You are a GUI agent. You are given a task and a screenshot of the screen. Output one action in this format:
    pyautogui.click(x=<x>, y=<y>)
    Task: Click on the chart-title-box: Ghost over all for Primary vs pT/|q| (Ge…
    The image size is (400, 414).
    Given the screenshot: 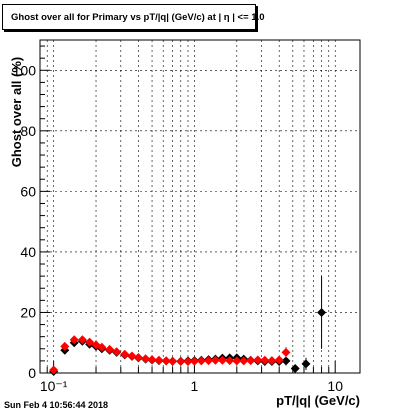 What is the action you would take?
    pyautogui.click(x=133, y=17)
    